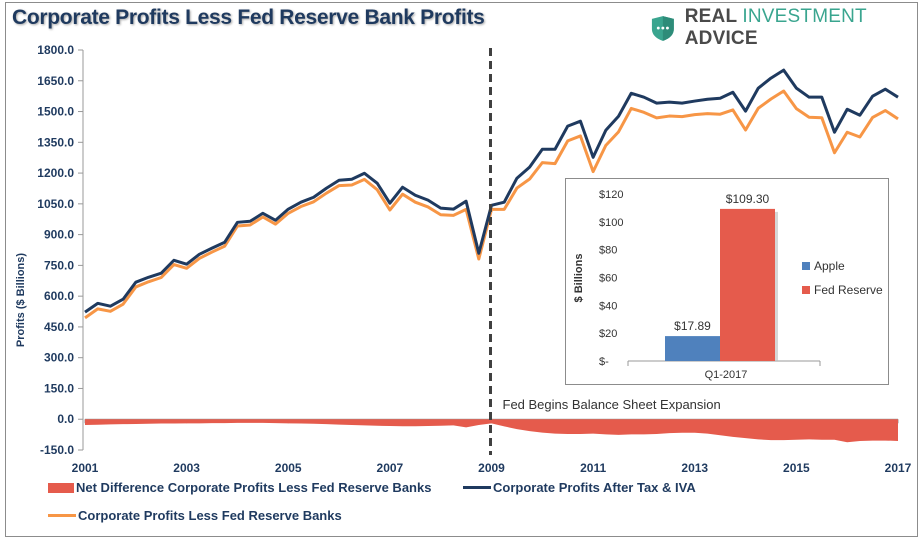  What do you see at coordinates (747, 284) in the screenshot?
I see `bar-fed-reserve` at bounding box center [747, 284].